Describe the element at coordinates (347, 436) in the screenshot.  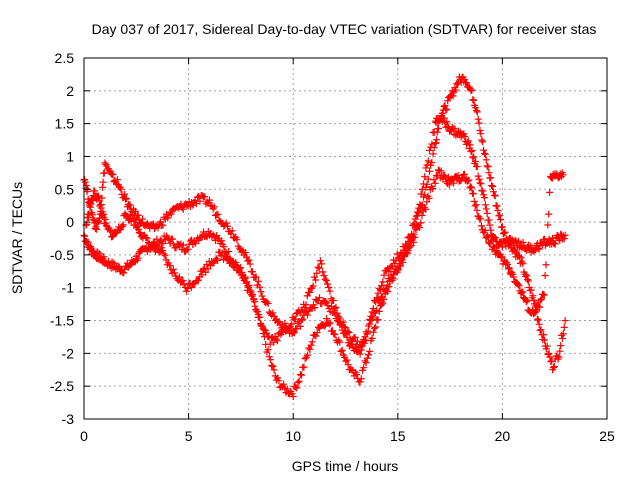
I see `x-tick-labels: 0 5 10 15 20 25` at that location.